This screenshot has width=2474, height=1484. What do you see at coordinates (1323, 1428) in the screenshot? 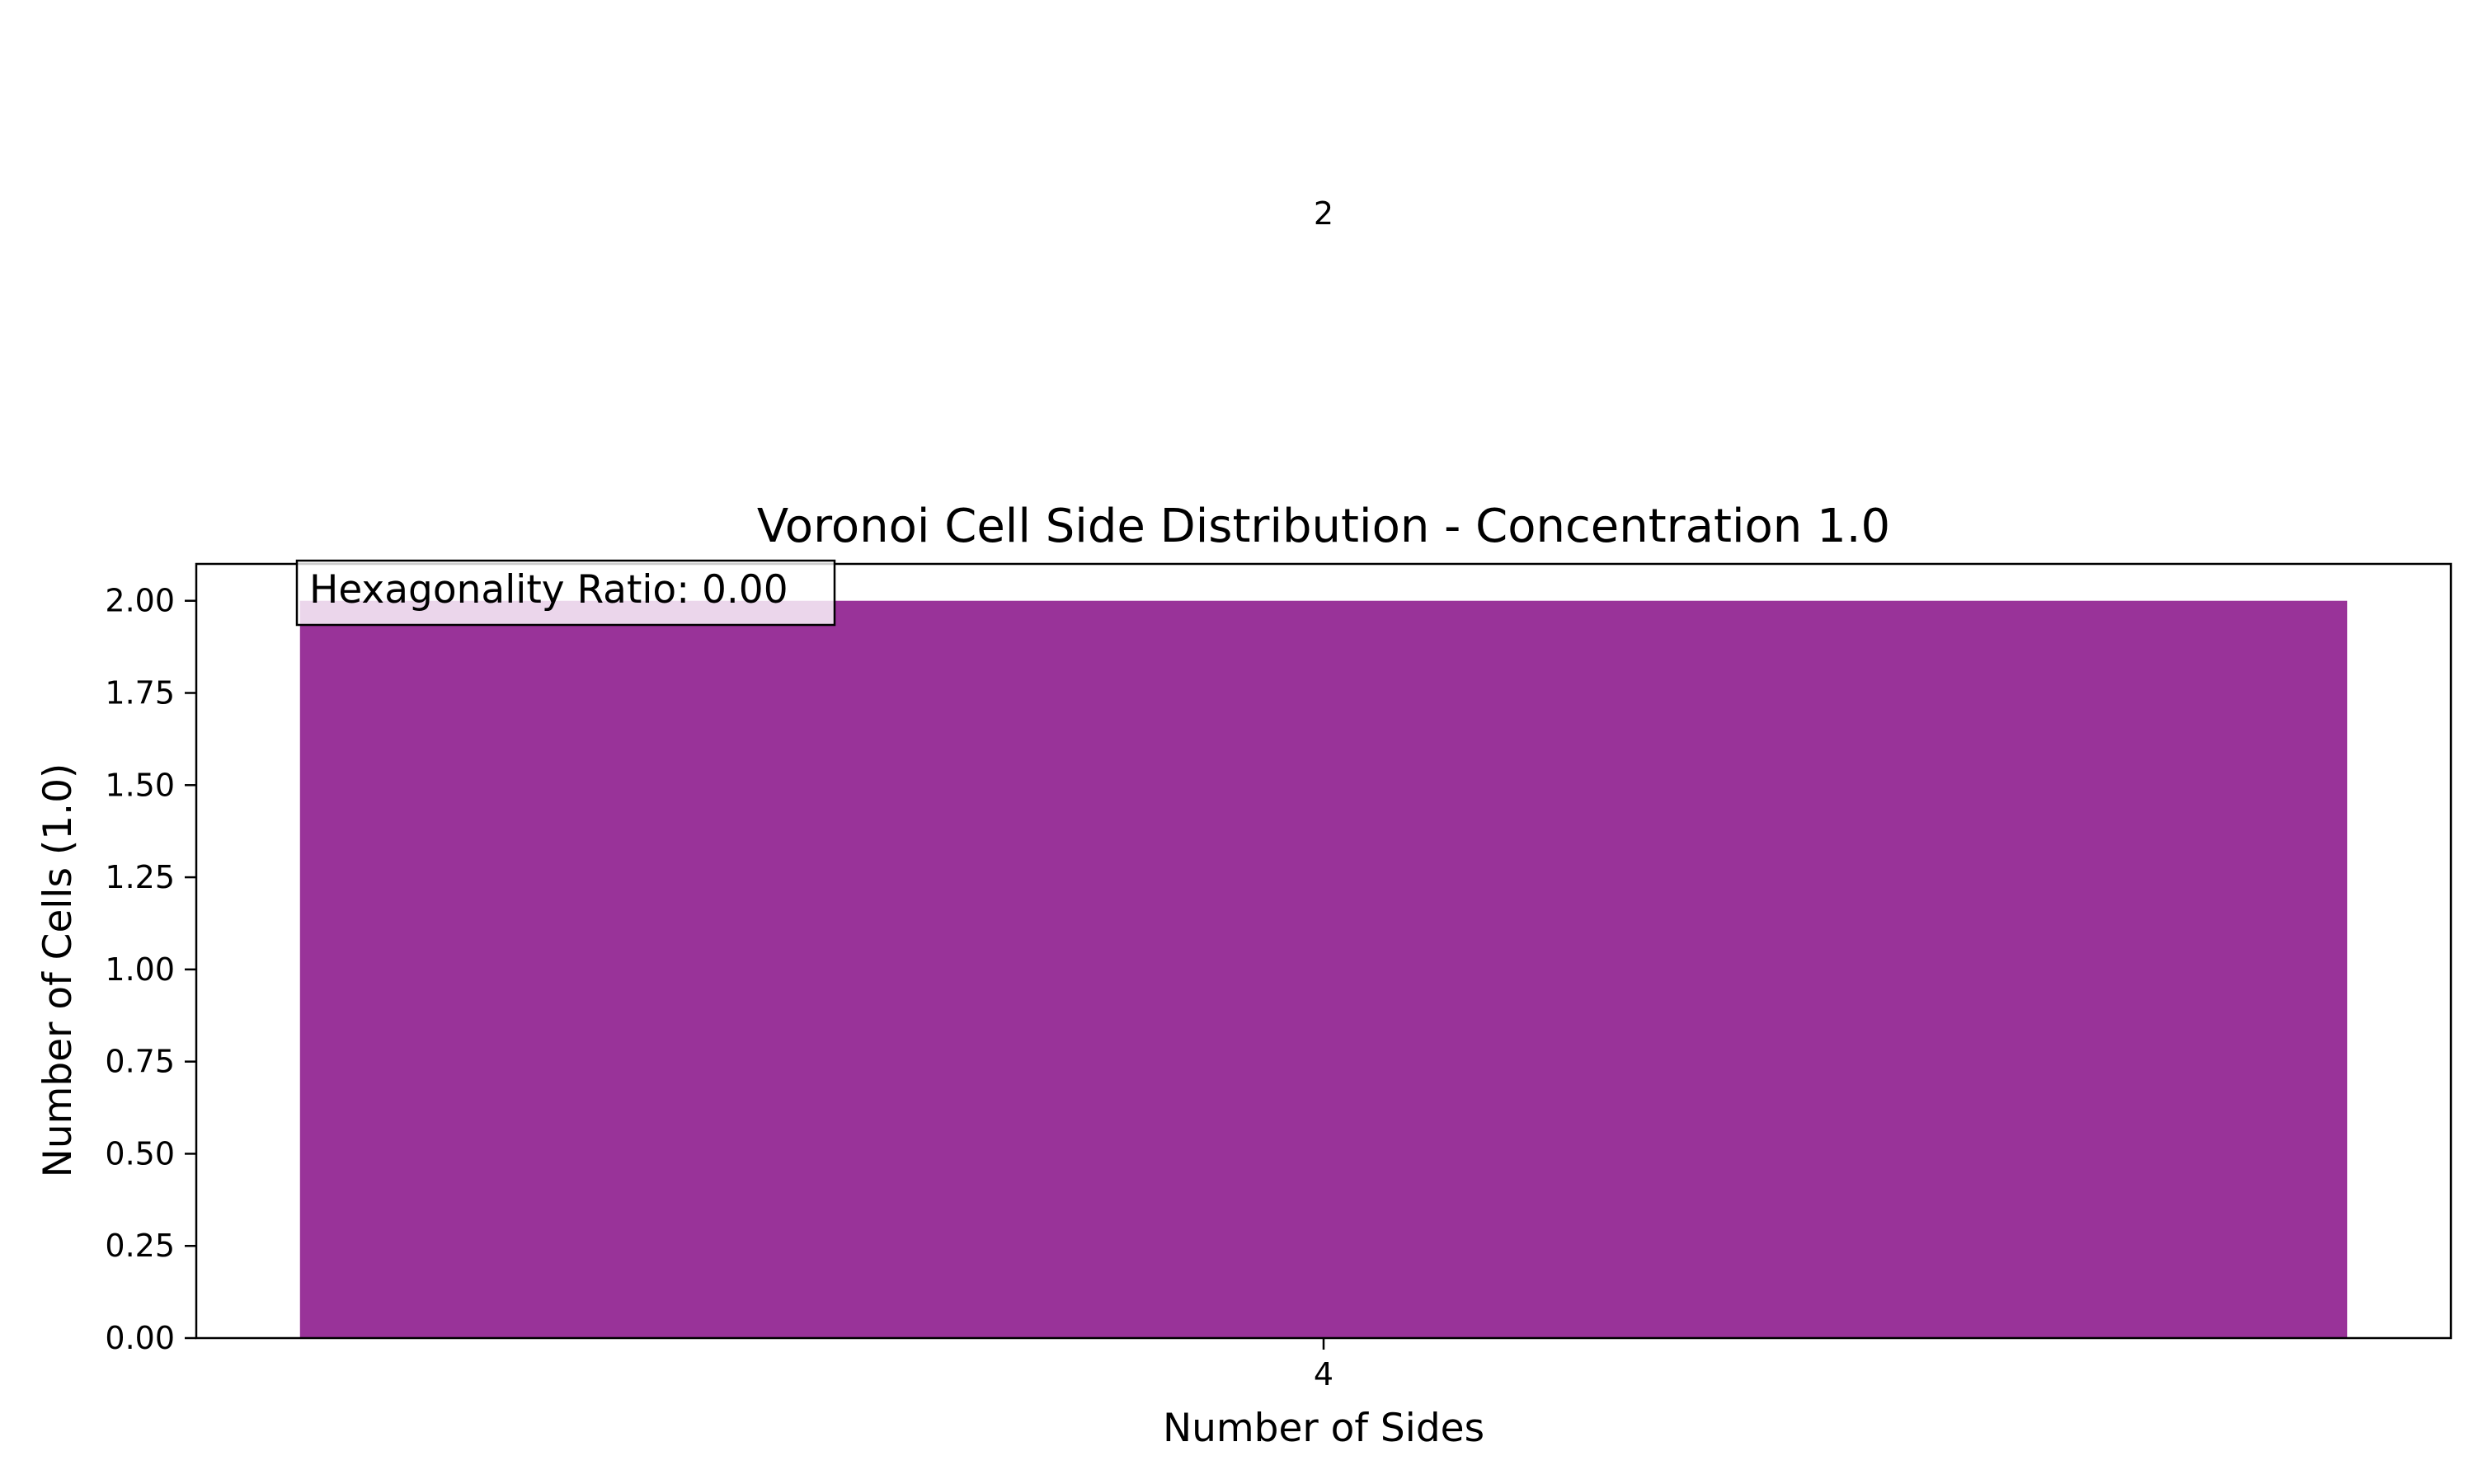
I see `x-axis-label: Number of Sides` at bounding box center [1323, 1428].